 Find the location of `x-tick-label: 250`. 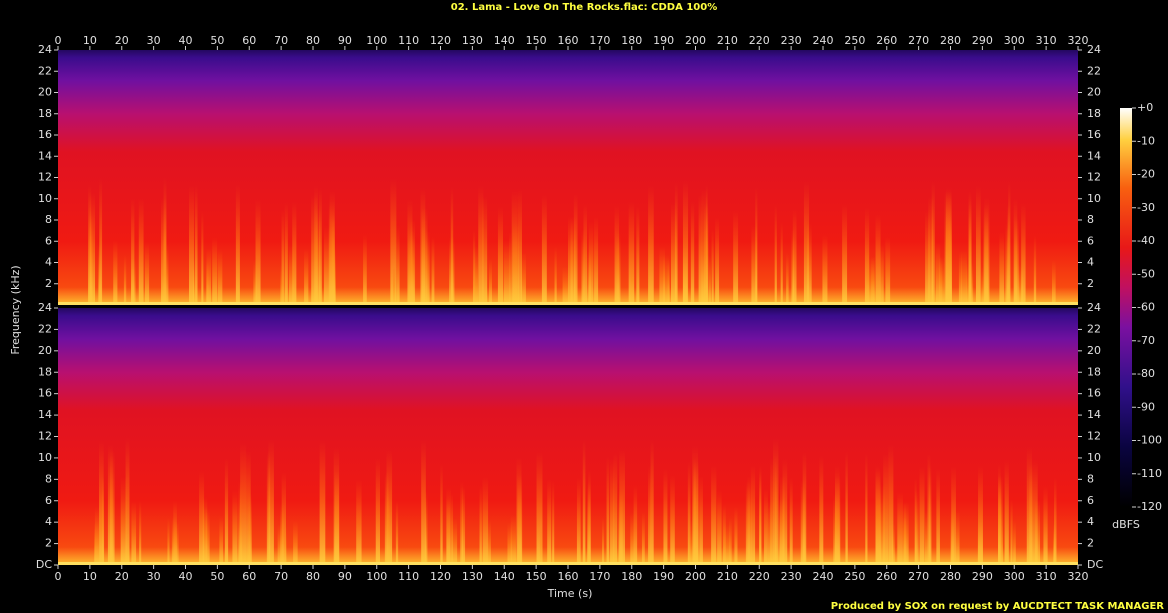

x-tick-label: 250 is located at coordinates (854, 40).